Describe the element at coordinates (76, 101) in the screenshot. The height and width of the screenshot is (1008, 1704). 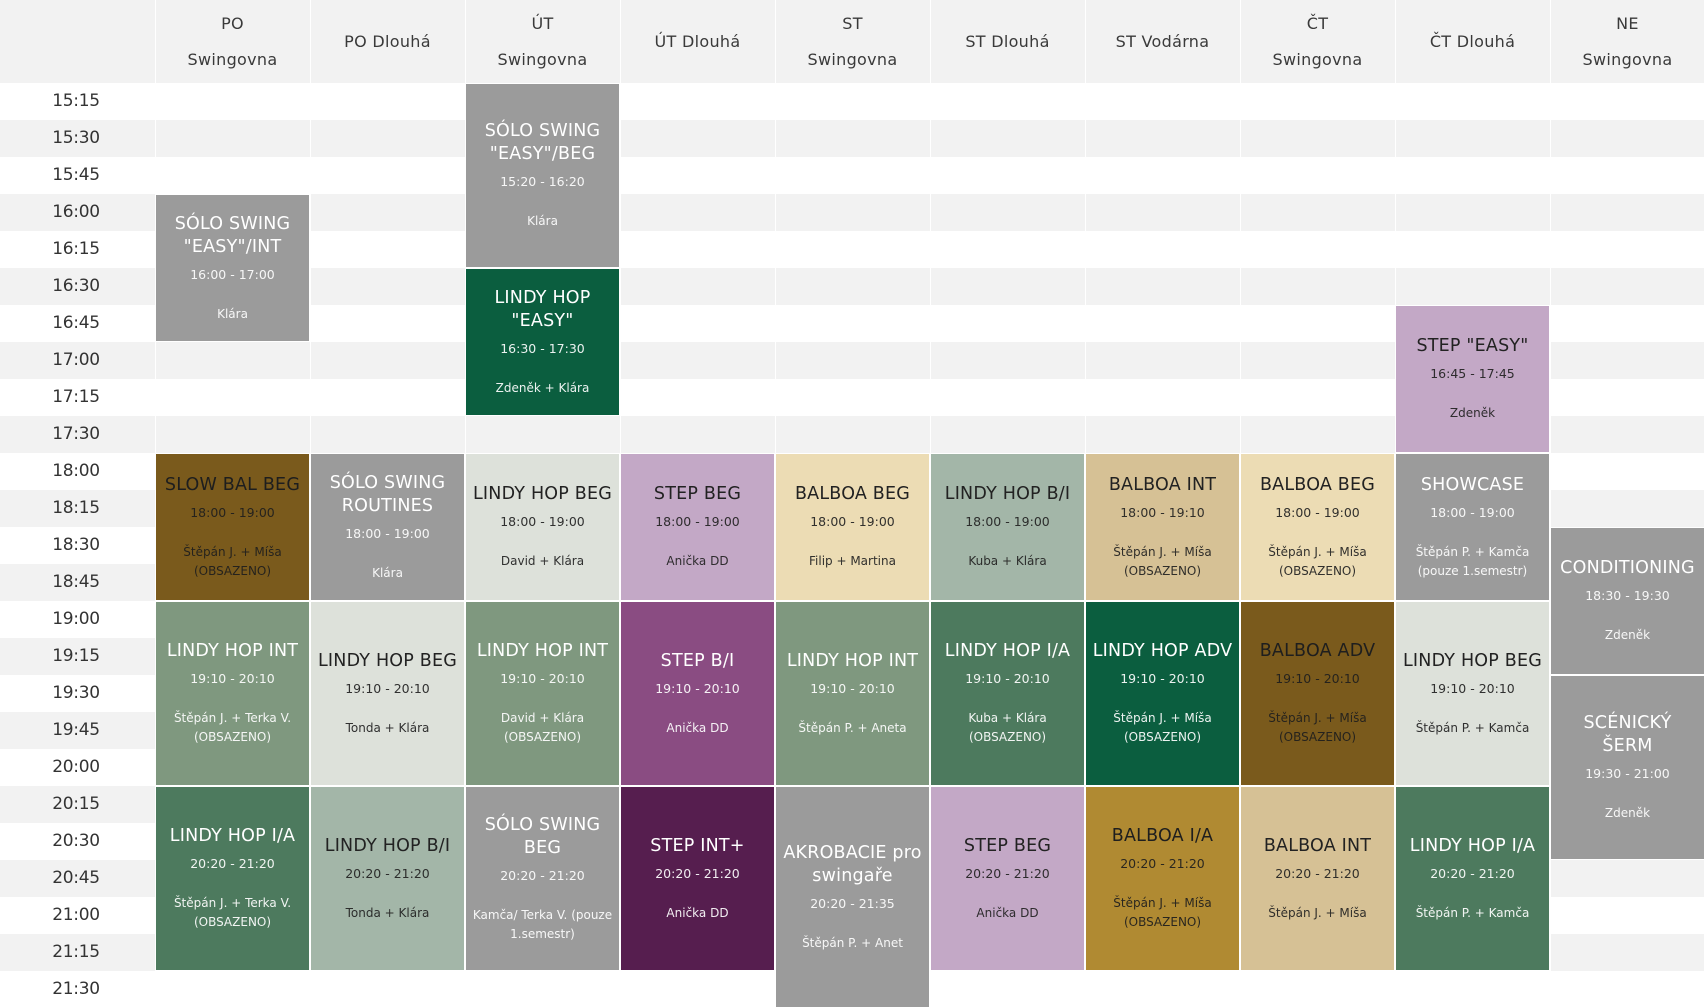
I see `time-label: 15:15` at that location.